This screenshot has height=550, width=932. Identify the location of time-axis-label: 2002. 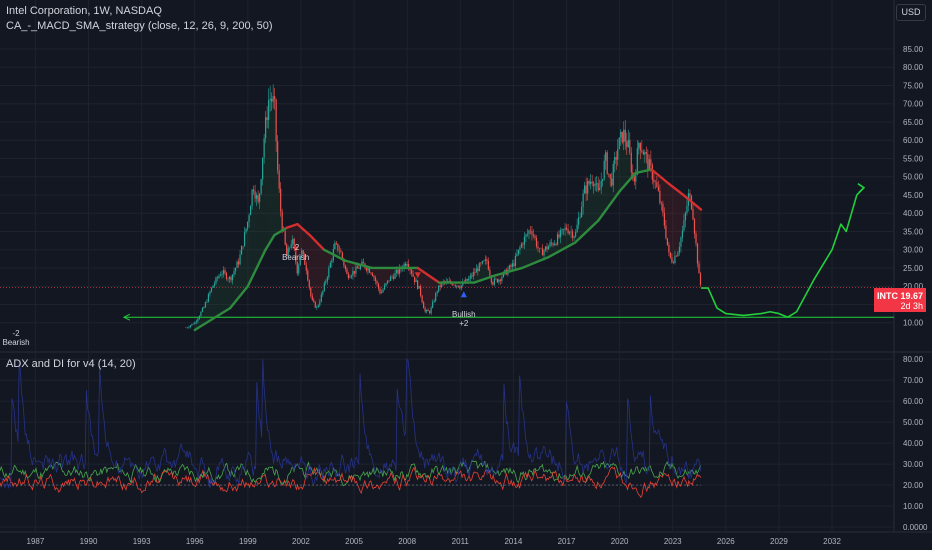
(301, 541).